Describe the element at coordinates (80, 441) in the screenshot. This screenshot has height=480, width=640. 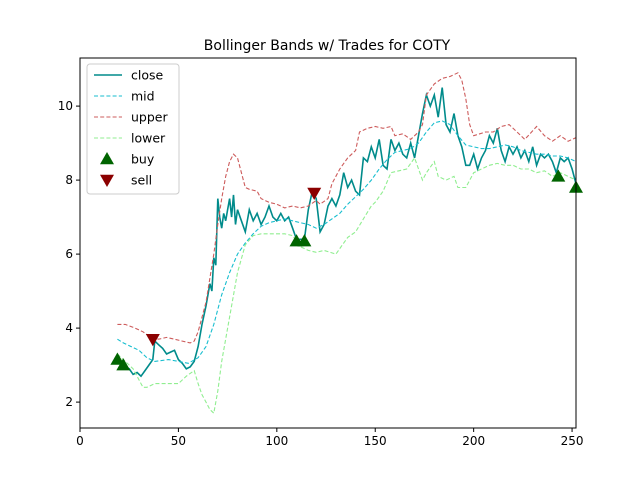
I see `x-tick-label: 0` at that location.